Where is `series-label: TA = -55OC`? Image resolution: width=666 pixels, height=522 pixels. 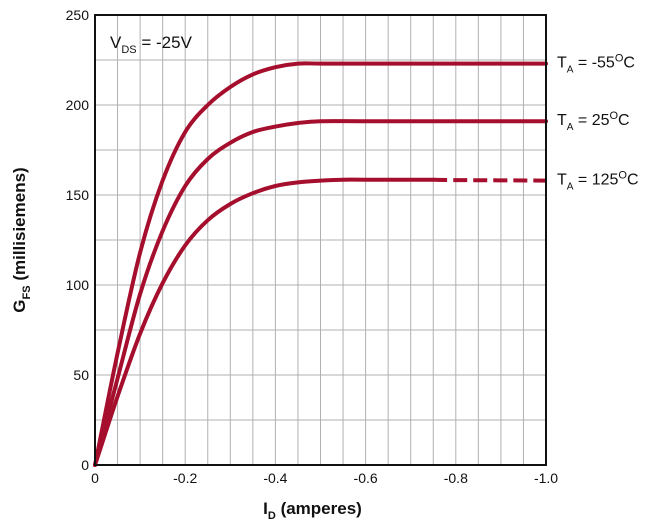
series-label: TA = -55OC is located at coordinates (596, 64).